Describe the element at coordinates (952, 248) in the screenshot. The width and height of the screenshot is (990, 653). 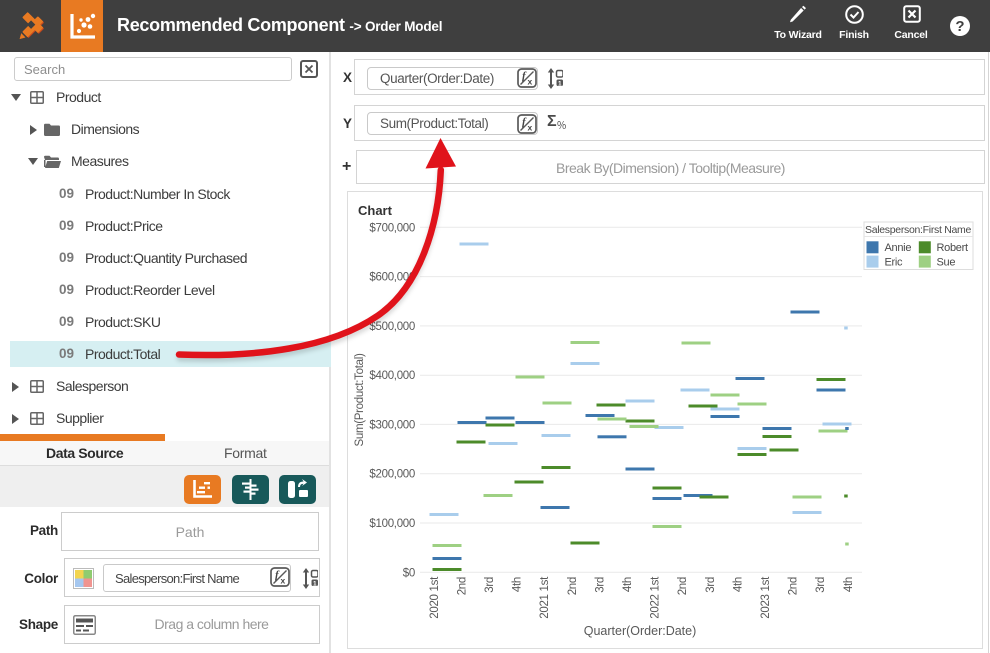
I see `svg-text: Robert` at that location.